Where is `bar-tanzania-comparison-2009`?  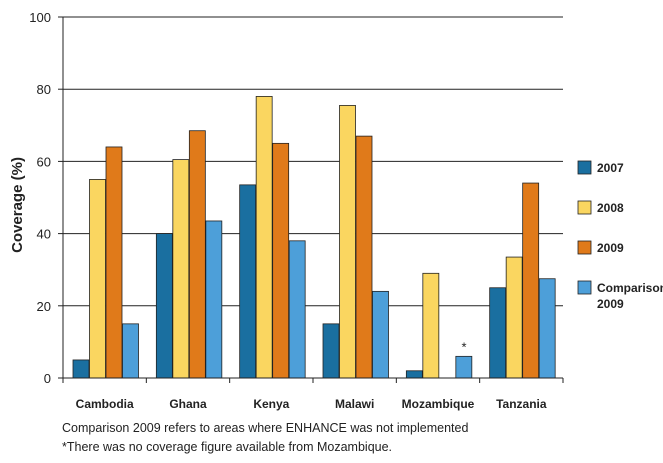
bar-tanzania-comparison-2009 is located at coordinates (547, 328).